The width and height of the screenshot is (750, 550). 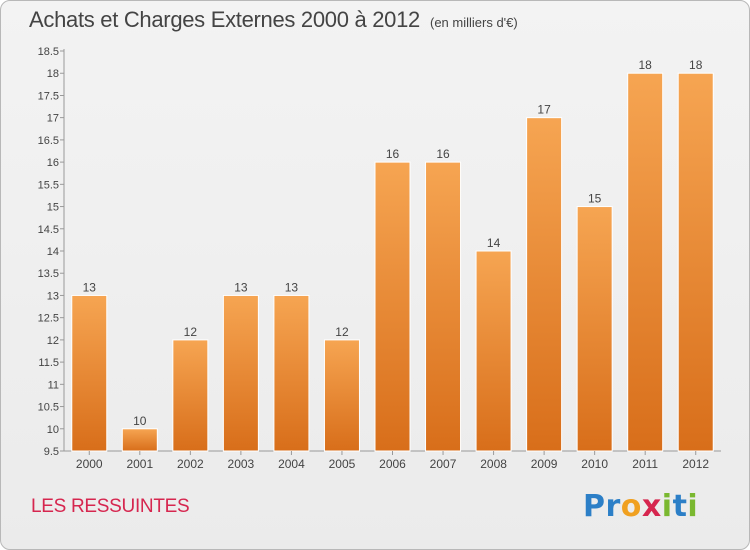 What do you see at coordinates (594, 506) in the screenshot?
I see `logo-letter: P` at bounding box center [594, 506].